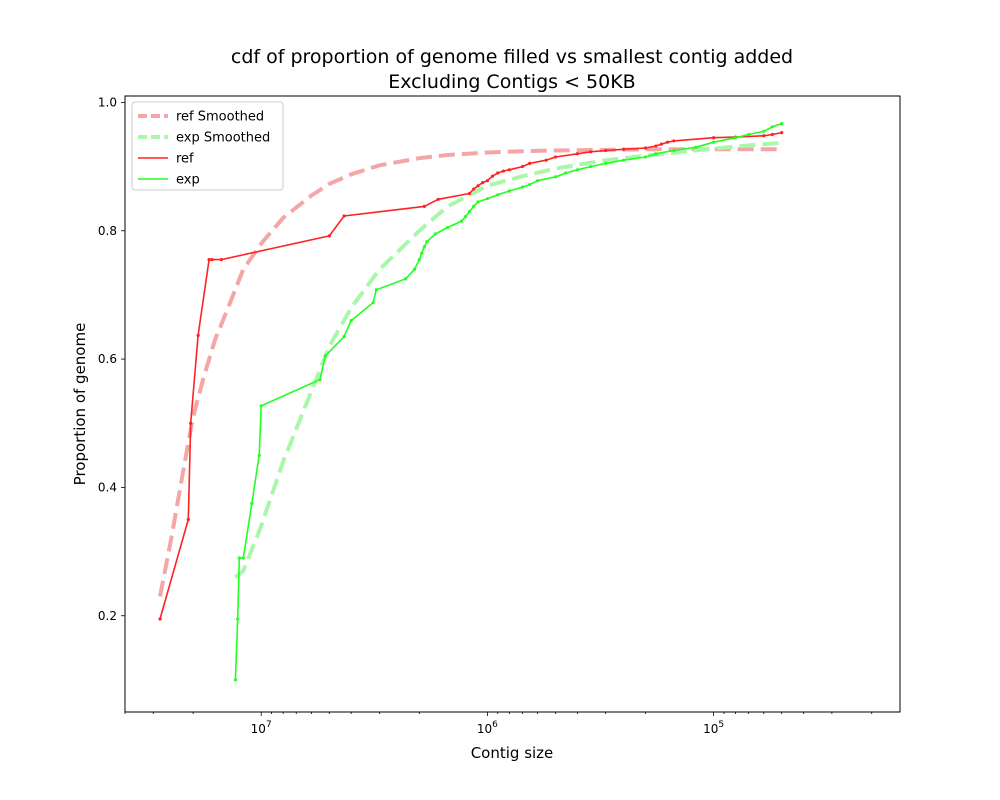  Describe the element at coordinates (107, 231) in the screenshot. I see `y-tick-label: 0.8` at that location.